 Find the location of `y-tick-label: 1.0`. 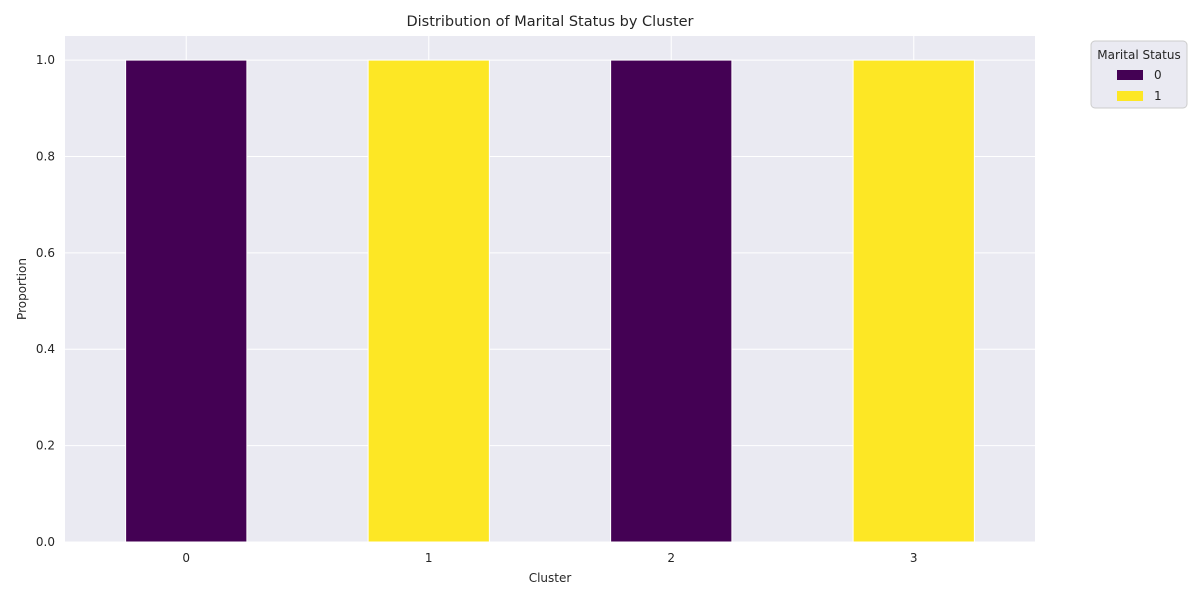

y-tick-label: 1.0 is located at coordinates (45, 60).